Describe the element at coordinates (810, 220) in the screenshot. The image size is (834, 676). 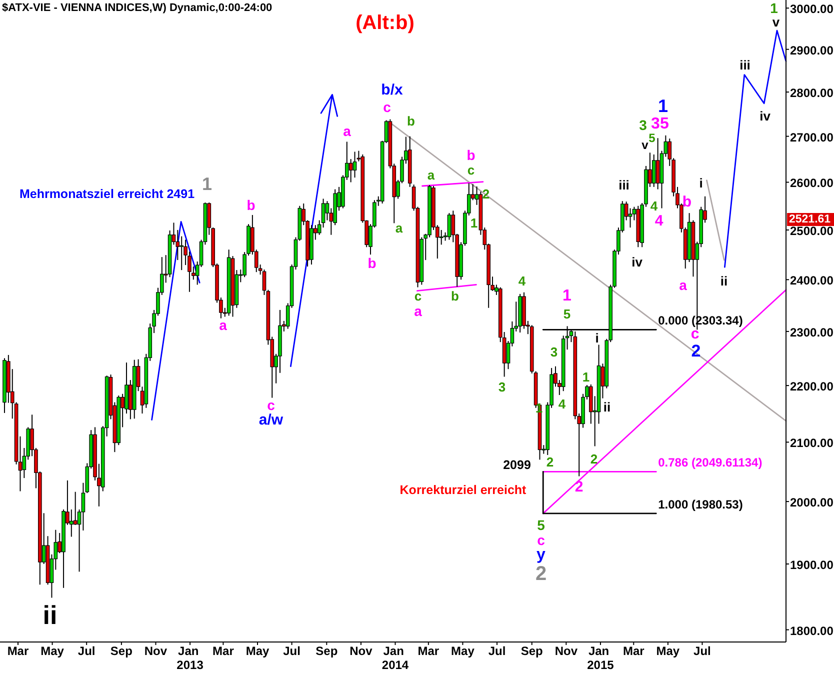
I see `text: 2521.61` at that location.